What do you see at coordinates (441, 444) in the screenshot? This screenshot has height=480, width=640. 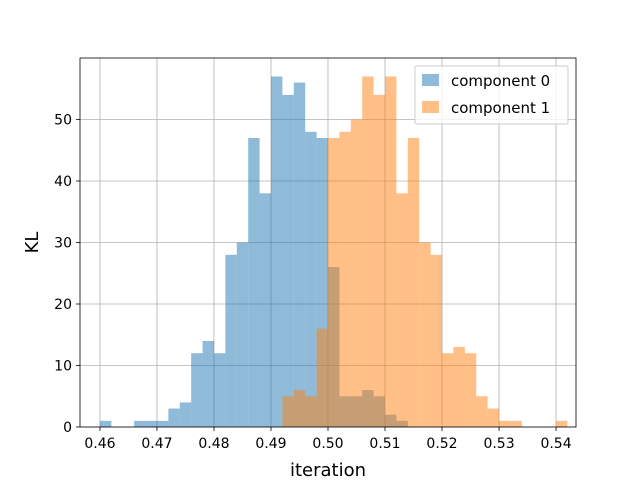 I see `x-tick-label: 0.52` at bounding box center [441, 444].